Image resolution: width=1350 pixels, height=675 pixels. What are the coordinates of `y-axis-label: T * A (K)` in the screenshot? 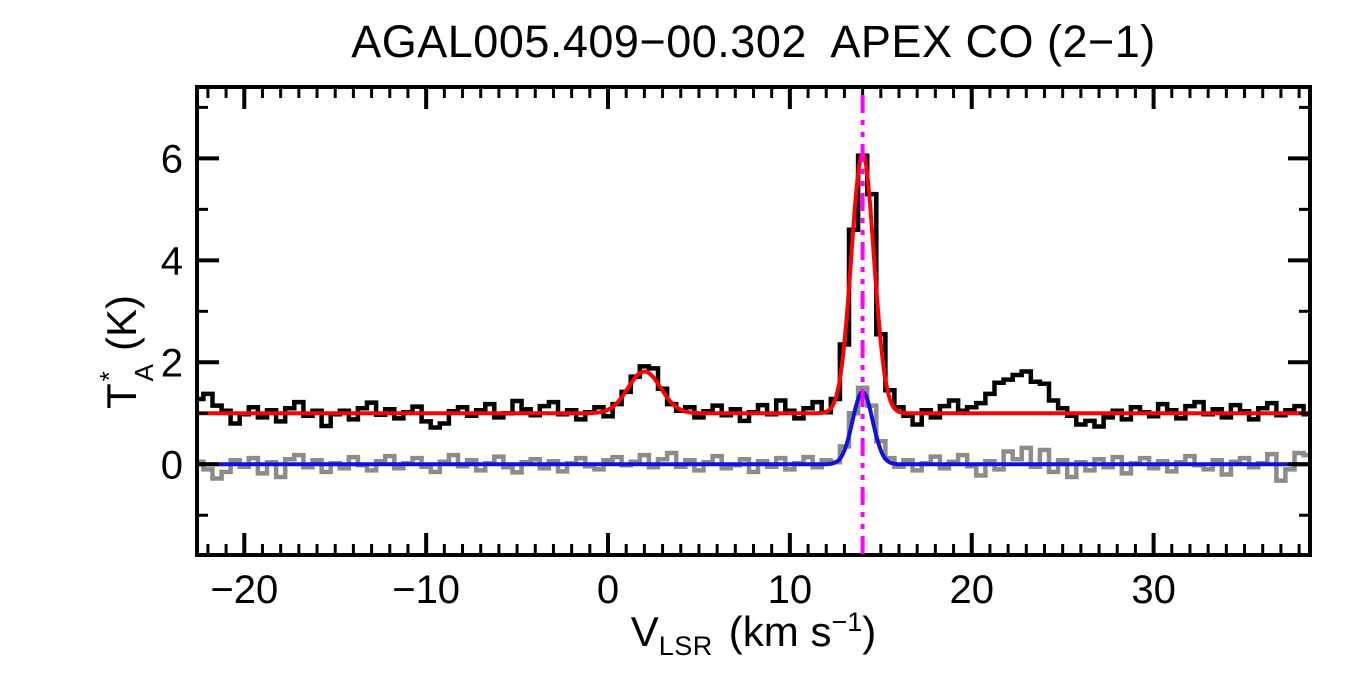 It's located at (126, 352).